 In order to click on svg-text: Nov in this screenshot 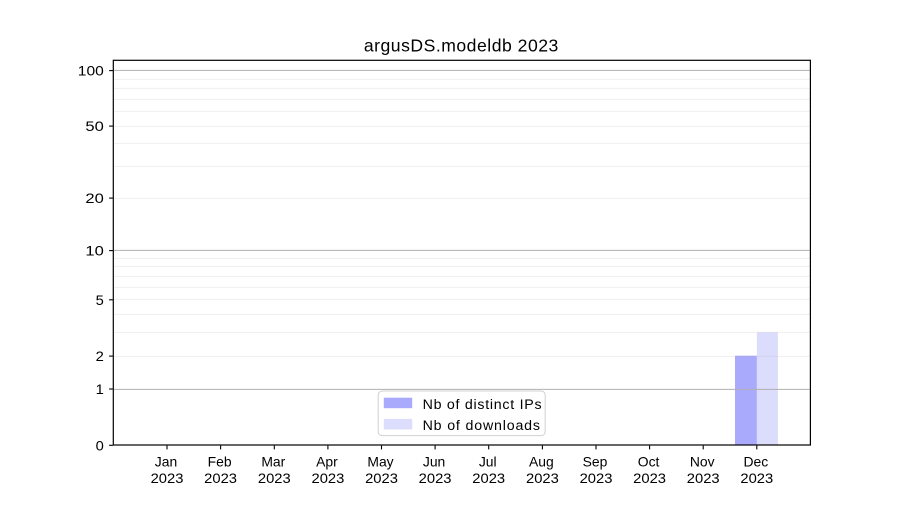, I will do `click(702, 461)`.